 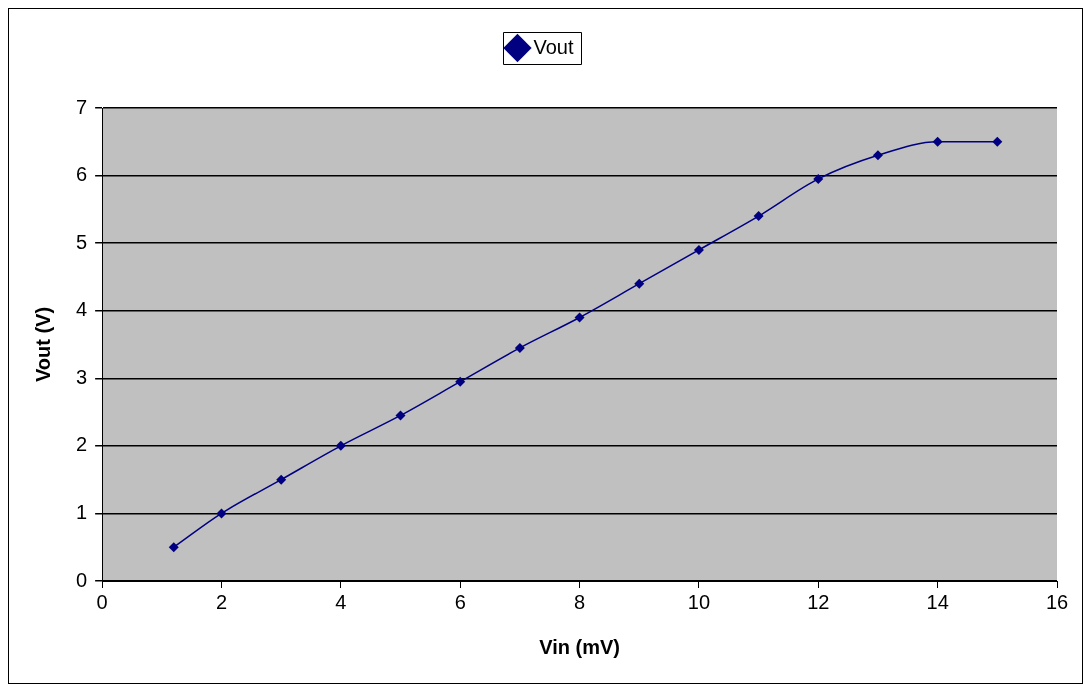 What do you see at coordinates (221, 601) in the screenshot?
I see `x-tick-label: 2` at bounding box center [221, 601].